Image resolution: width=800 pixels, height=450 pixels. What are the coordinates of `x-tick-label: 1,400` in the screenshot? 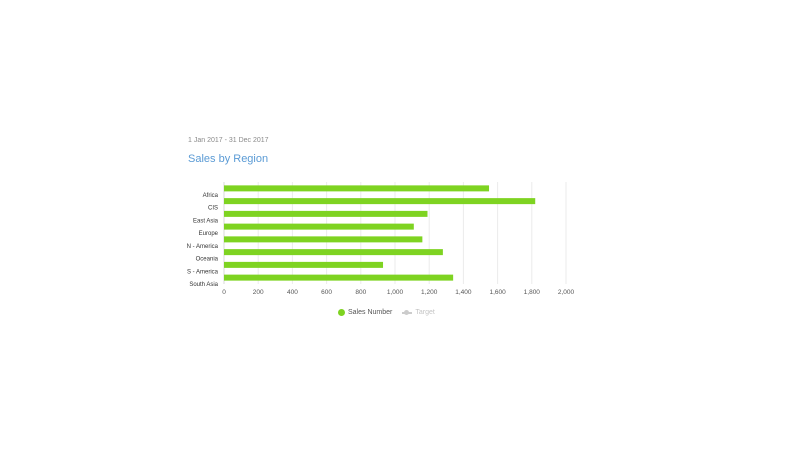 It's located at (463, 292).